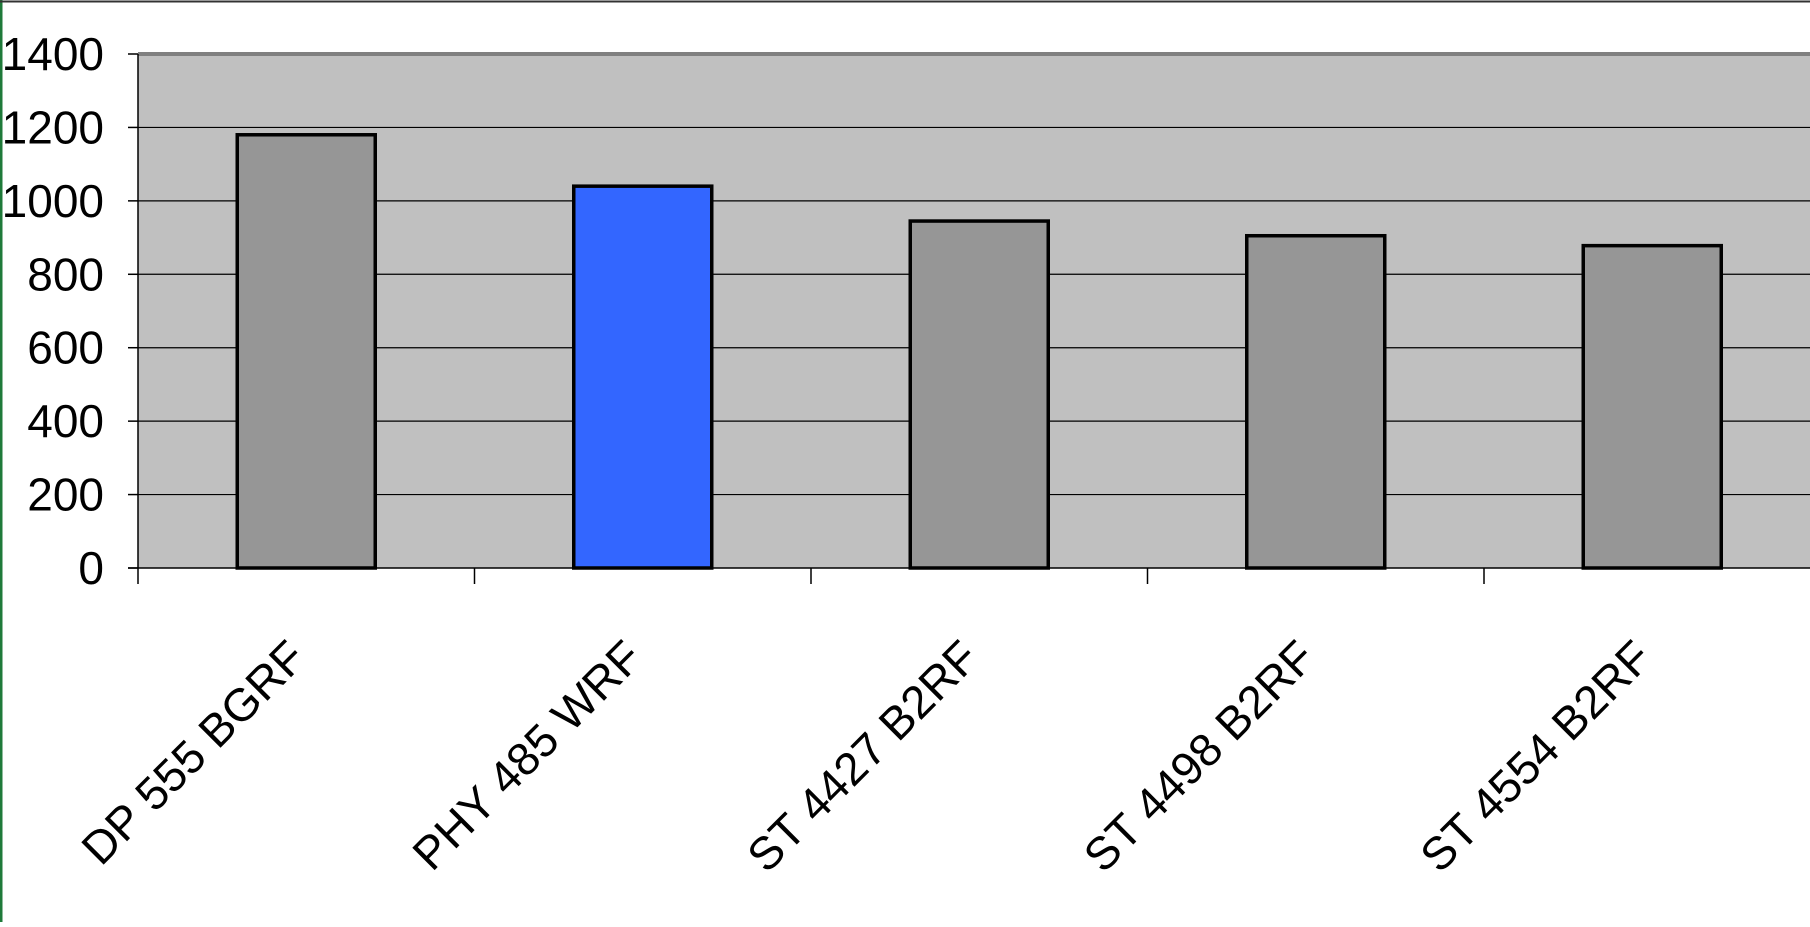 This screenshot has width=1810, height=927. What do you see at coordinates (65, 495) in the screenshot?
I see `y-tick-label-200: 200` at bounding box center [65, 495].